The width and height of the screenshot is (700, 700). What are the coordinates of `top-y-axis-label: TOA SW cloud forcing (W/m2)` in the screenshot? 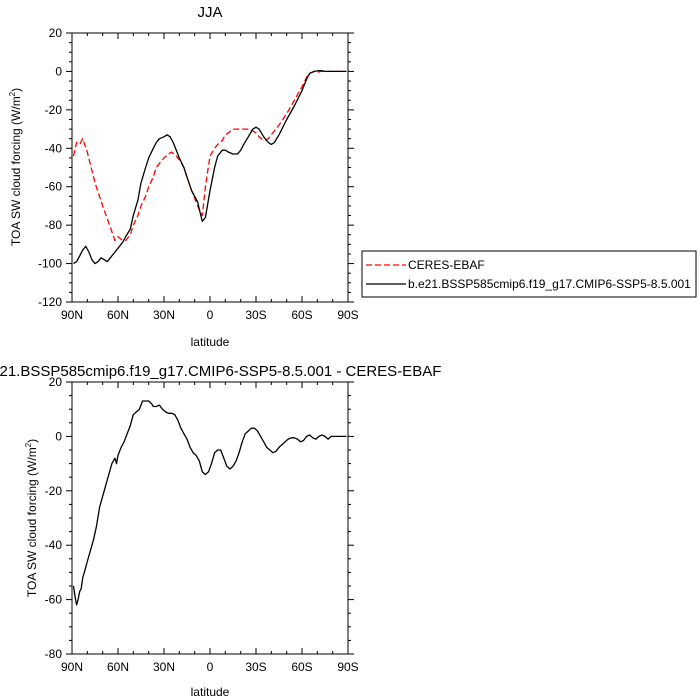 It's located at (15, 167).